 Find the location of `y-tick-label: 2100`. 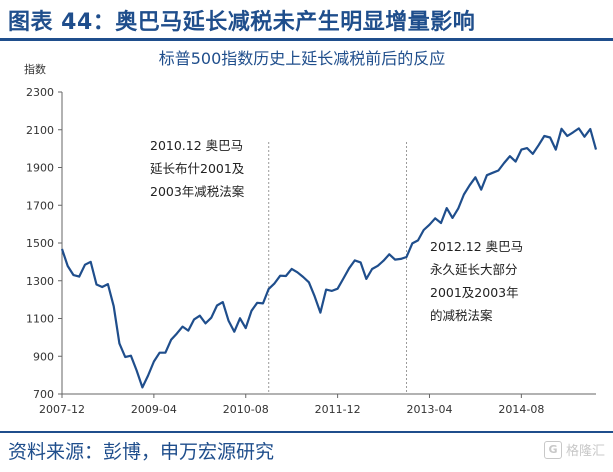

y-tick-label: 2100 is located at coordinates (40, 130).